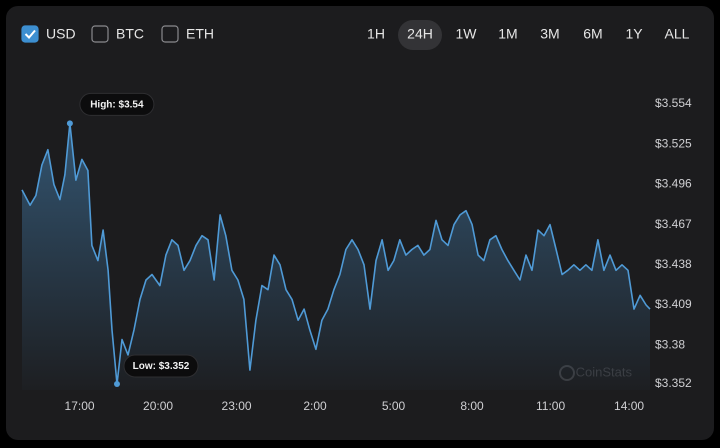 The image size is (720, 448). I want to click on range-label: 1Y, so click(634, 34).